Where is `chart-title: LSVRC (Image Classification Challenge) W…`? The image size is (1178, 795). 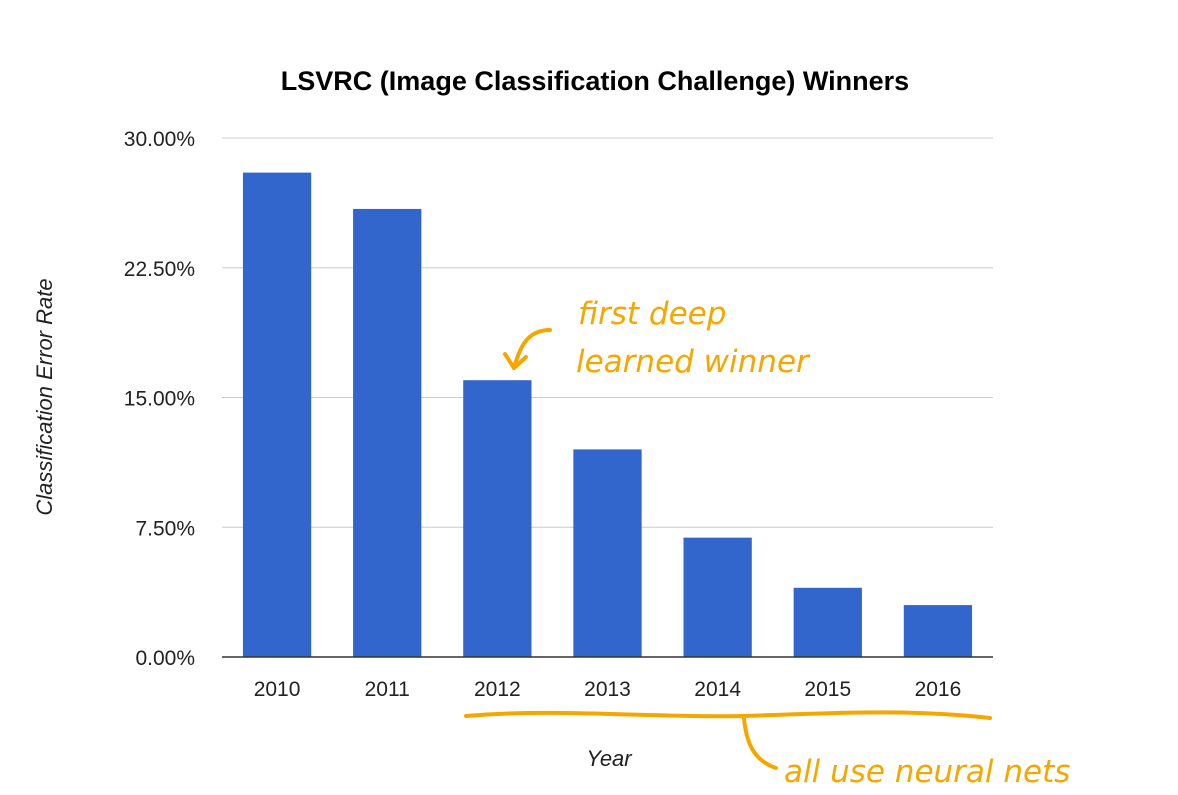
chart-title: LSVRC (Image Classification Challenge) W… is located at coordinates (595, 81).